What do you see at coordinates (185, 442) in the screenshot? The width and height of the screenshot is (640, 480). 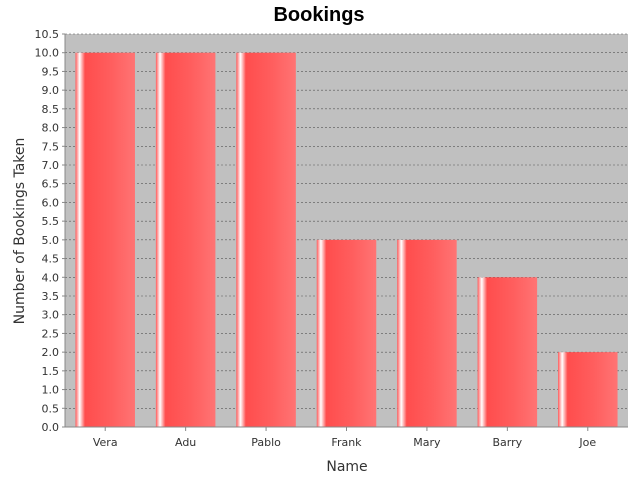 I see `x-tick-label: Adu` at bounding box center [185, 442].